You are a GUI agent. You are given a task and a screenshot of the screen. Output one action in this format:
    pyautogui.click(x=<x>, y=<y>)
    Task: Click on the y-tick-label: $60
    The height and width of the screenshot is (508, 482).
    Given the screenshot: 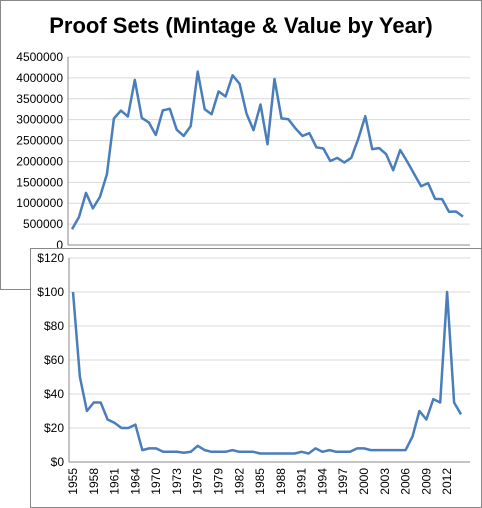 What is the action you would take?
    pyautogui.click(x=54, y=360)
    